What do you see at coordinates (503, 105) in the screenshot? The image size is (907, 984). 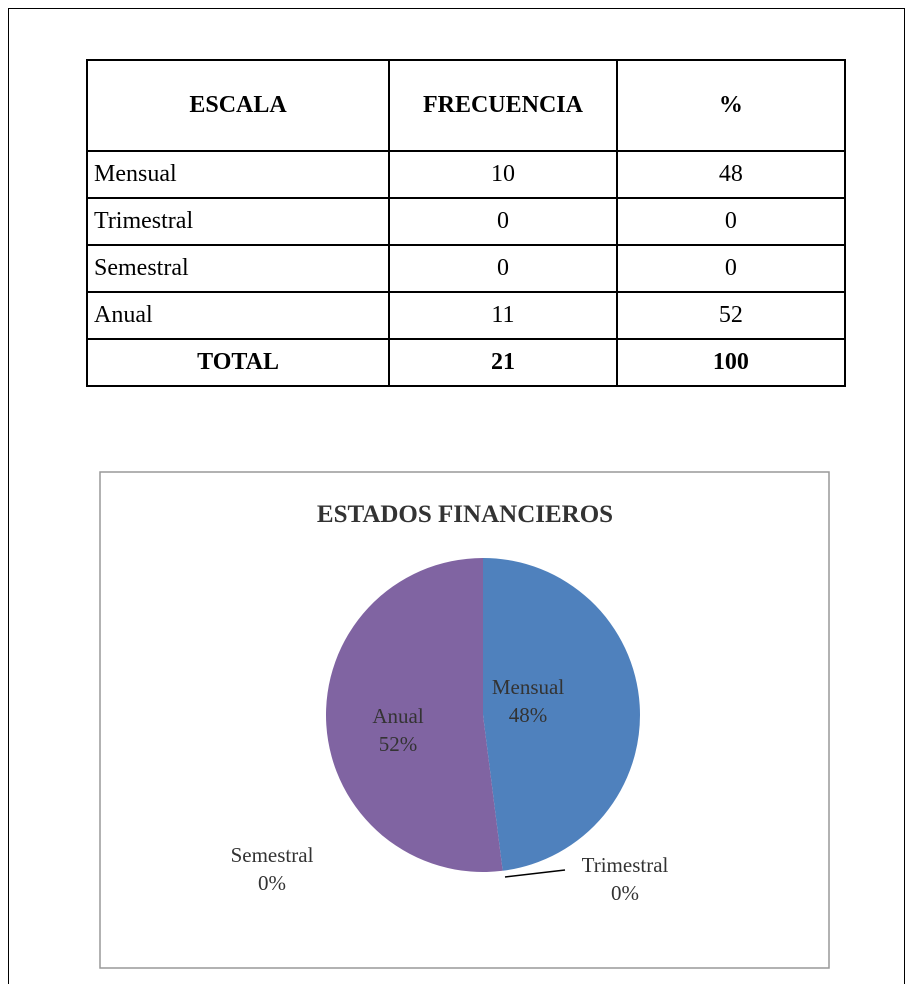 I see `header-cell: FRECUENCIA` at bounding box center [503, 105].